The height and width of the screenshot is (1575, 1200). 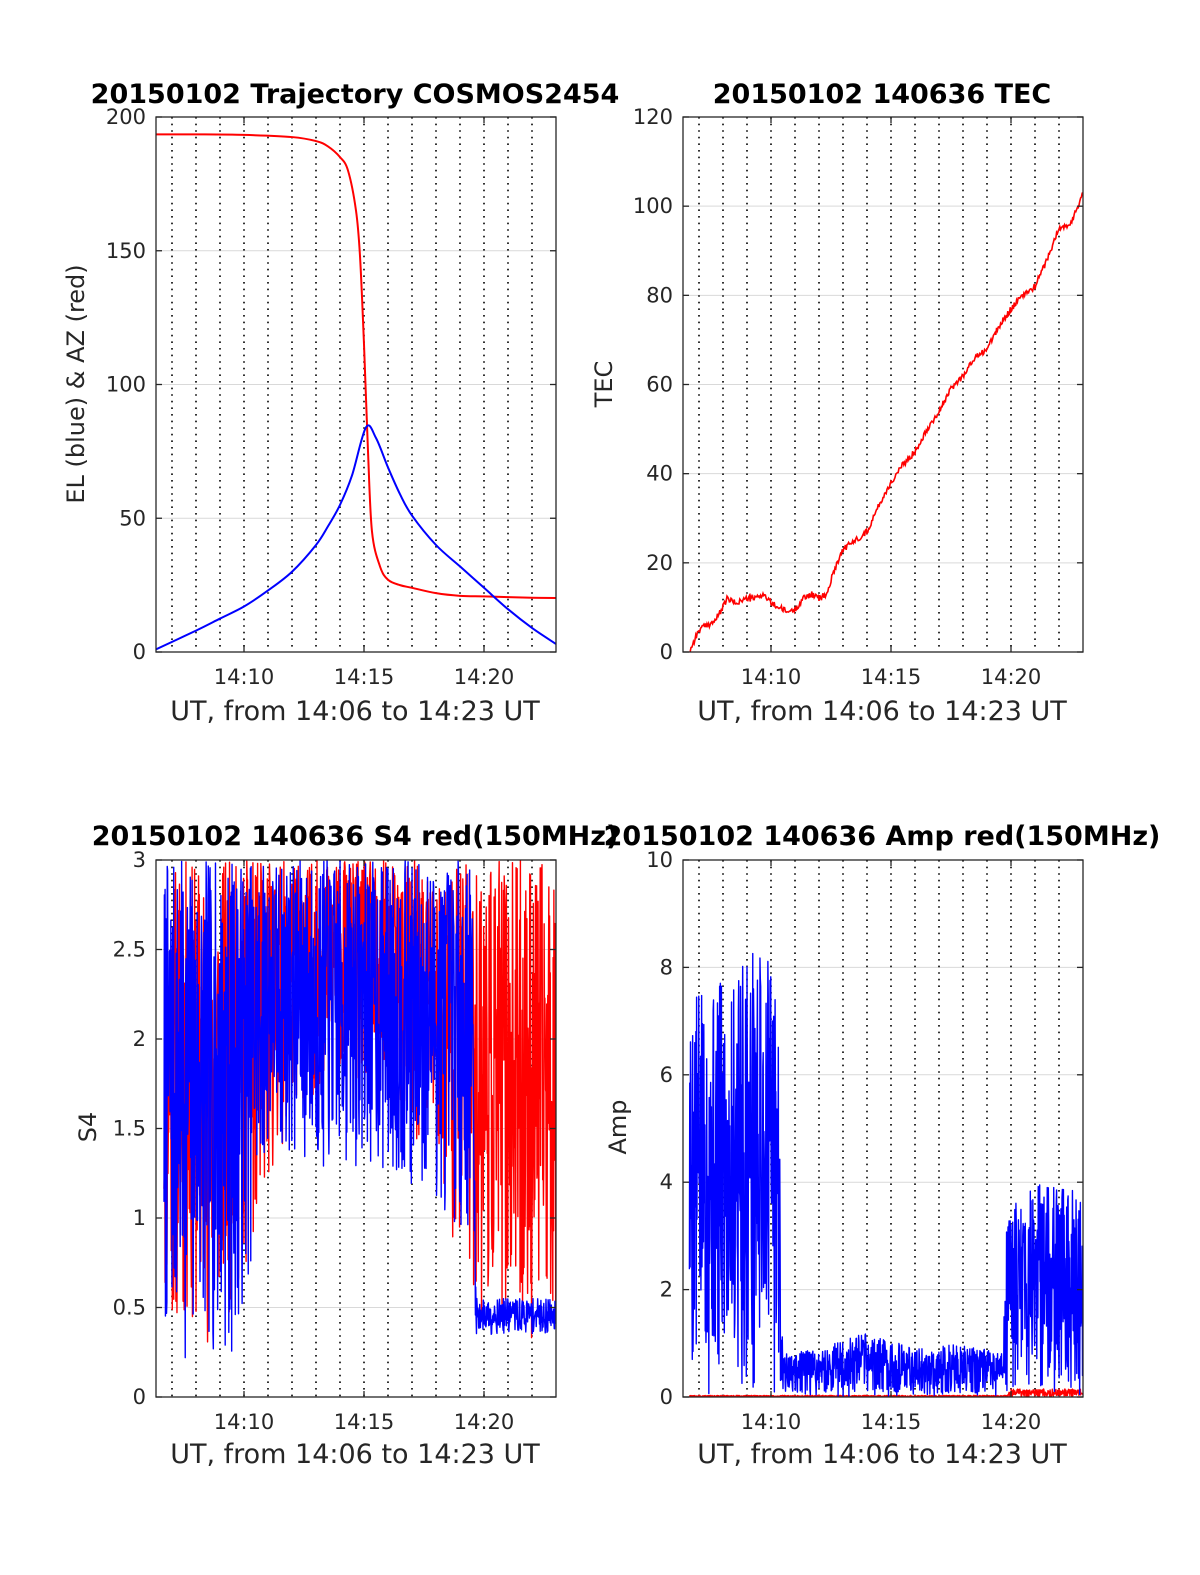 I want to click on ytick-label: 50, so click(x=132, y=518).